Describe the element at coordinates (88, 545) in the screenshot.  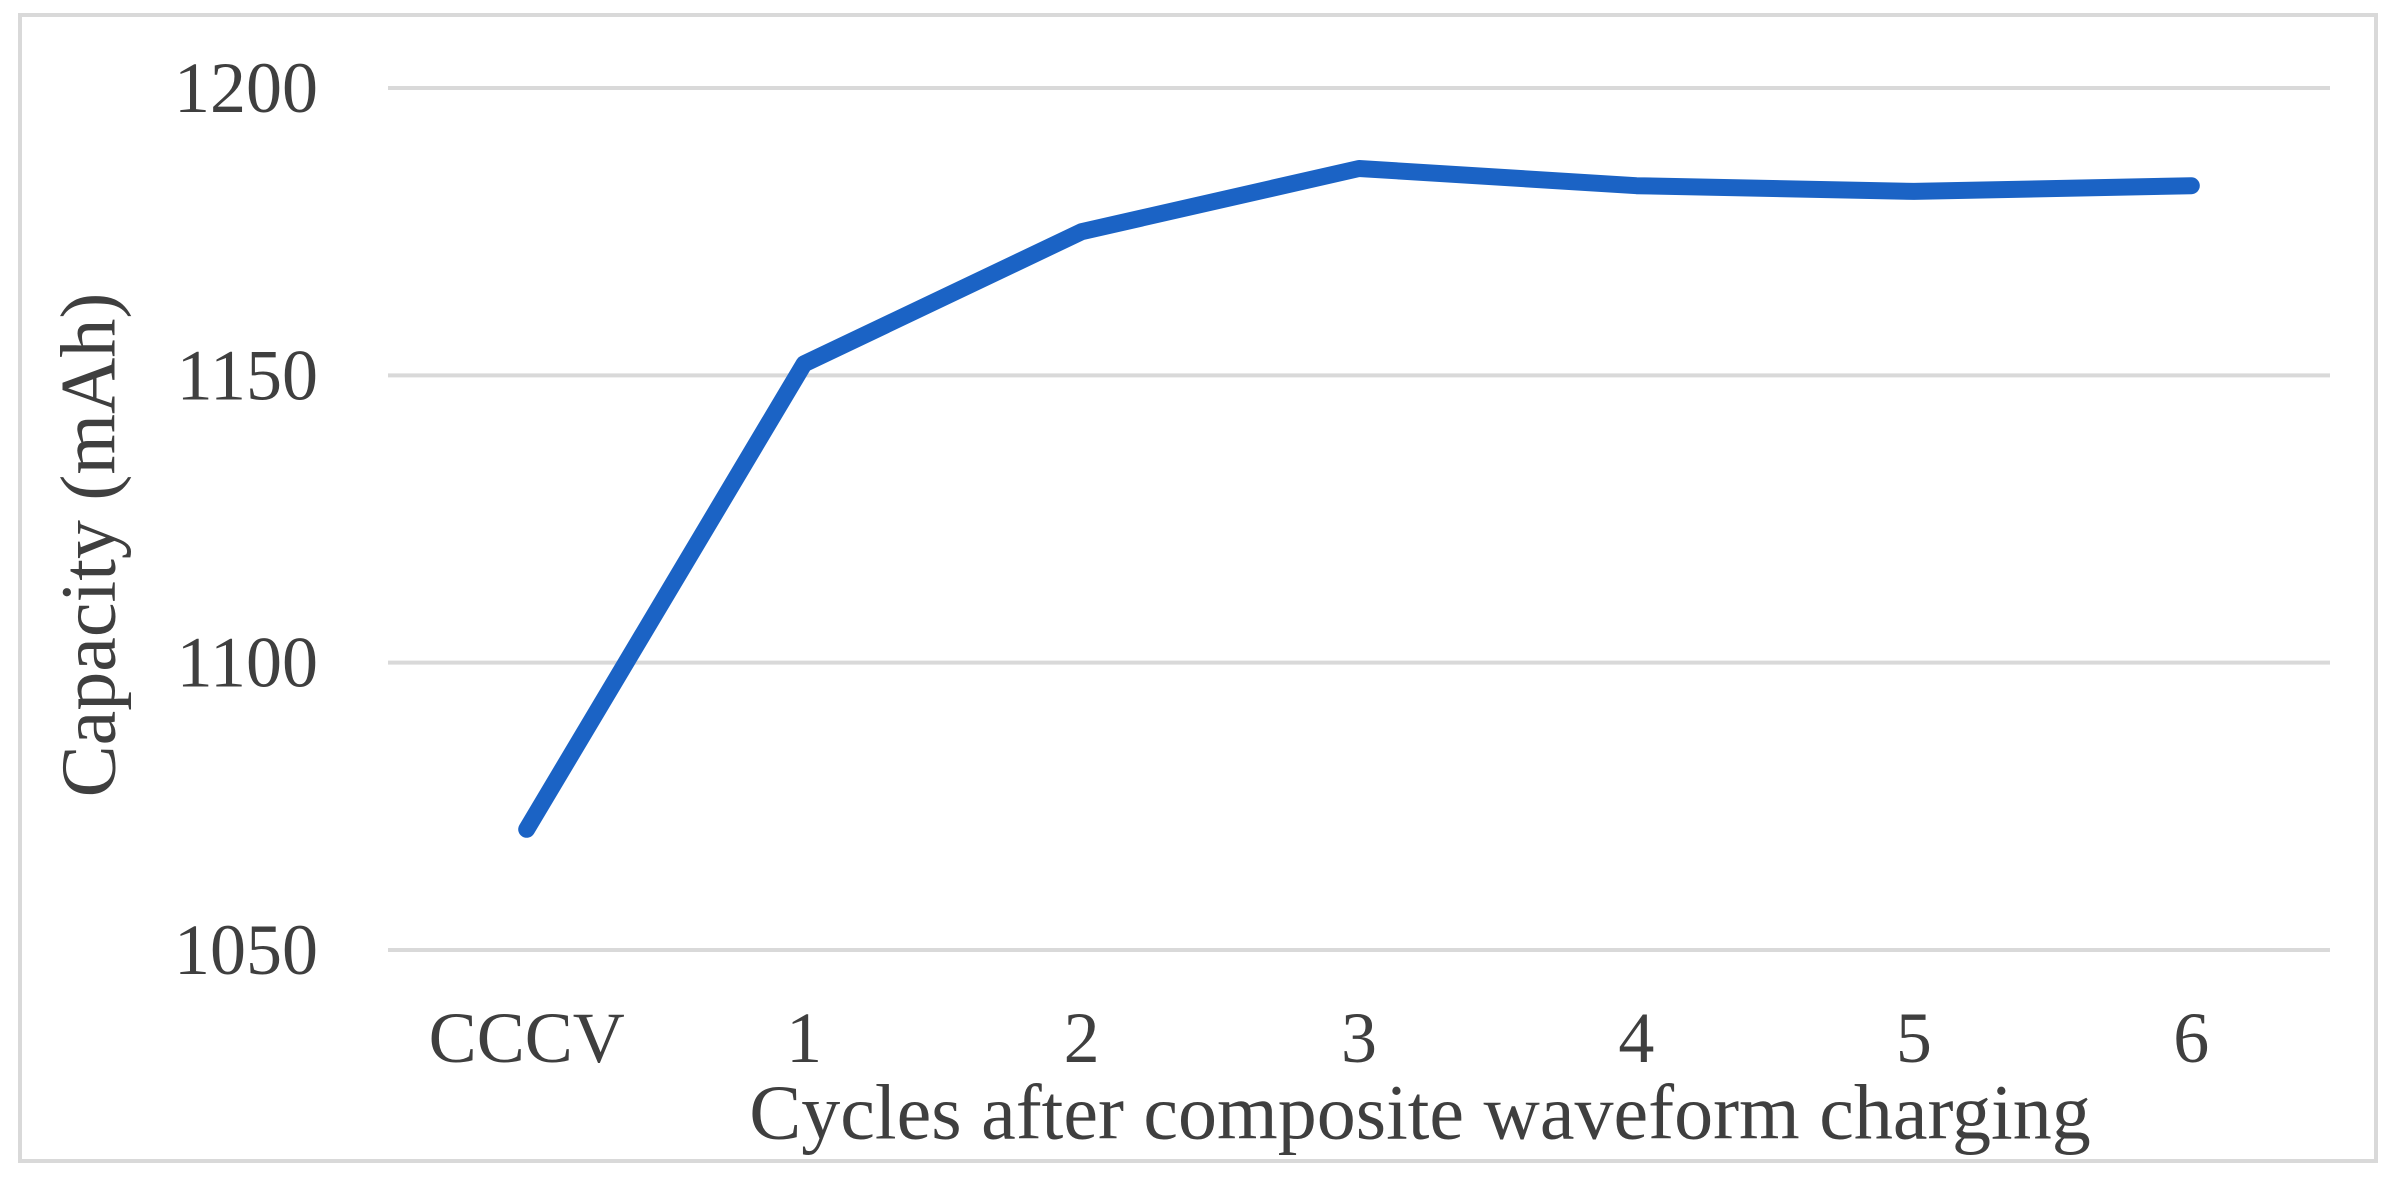
I see `y-axis-title: Capacity (mAh)` at that location.